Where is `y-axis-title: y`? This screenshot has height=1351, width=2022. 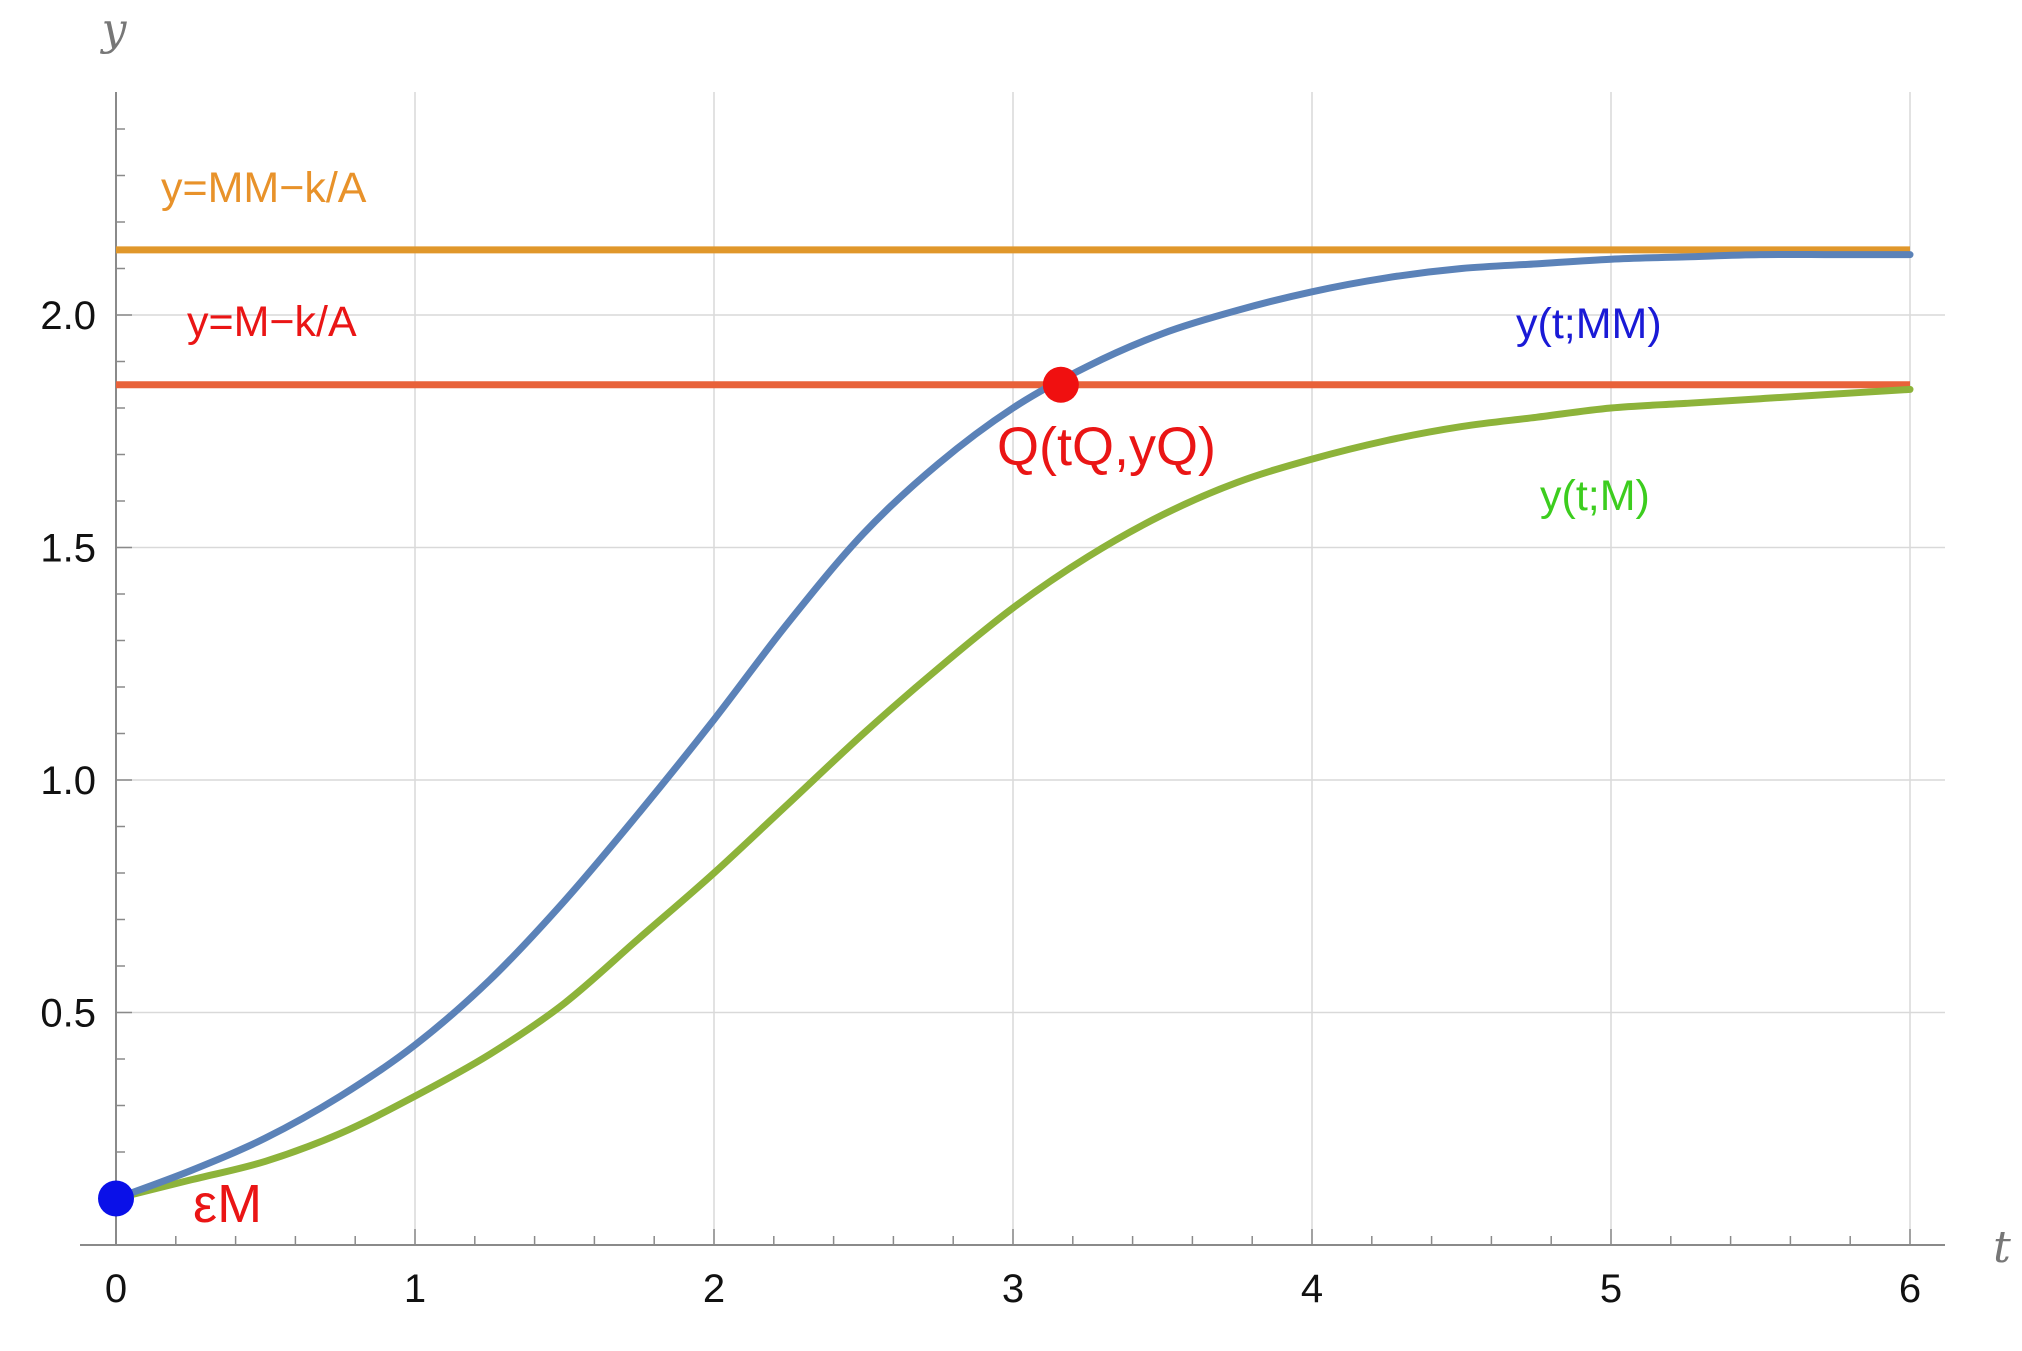 y-axis-title: y is located at coordinates (114, 29).